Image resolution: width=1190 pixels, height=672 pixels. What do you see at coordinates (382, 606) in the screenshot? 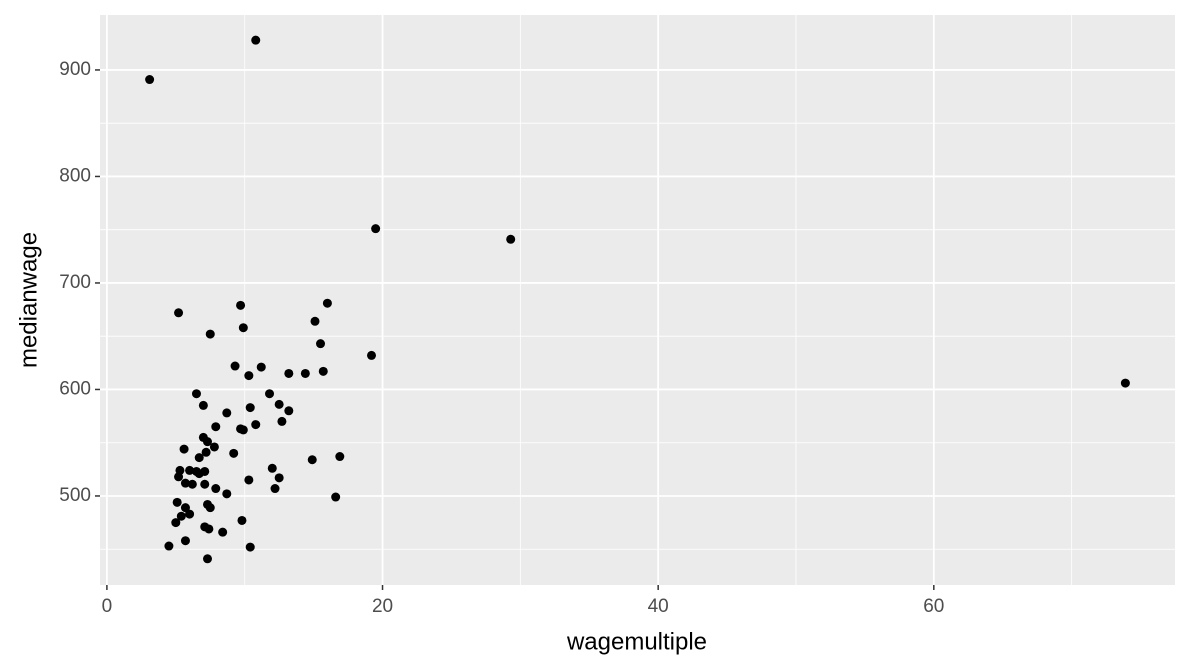
I see `x-tick-label: 20` at bounding box center [382, 606].